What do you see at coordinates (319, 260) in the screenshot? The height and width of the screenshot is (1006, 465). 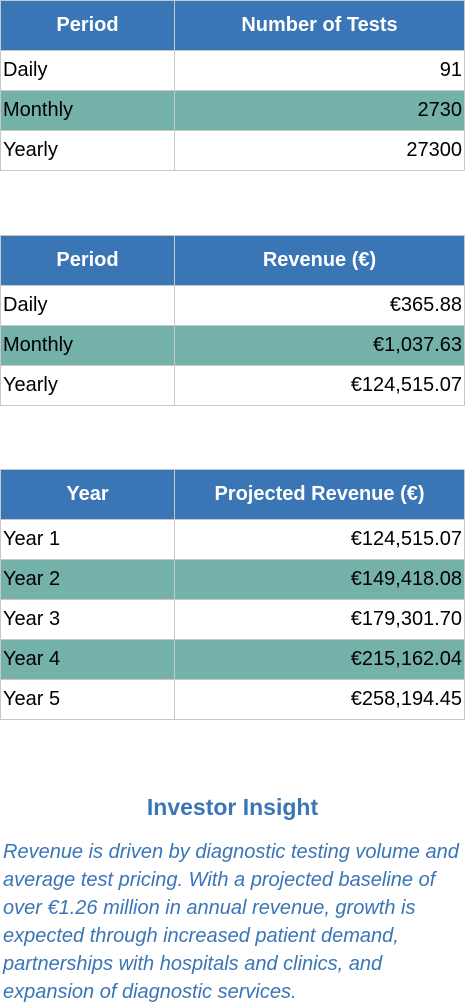 I see `column-header-revenue: Revenue (€)` at bounding box center [319, 260].